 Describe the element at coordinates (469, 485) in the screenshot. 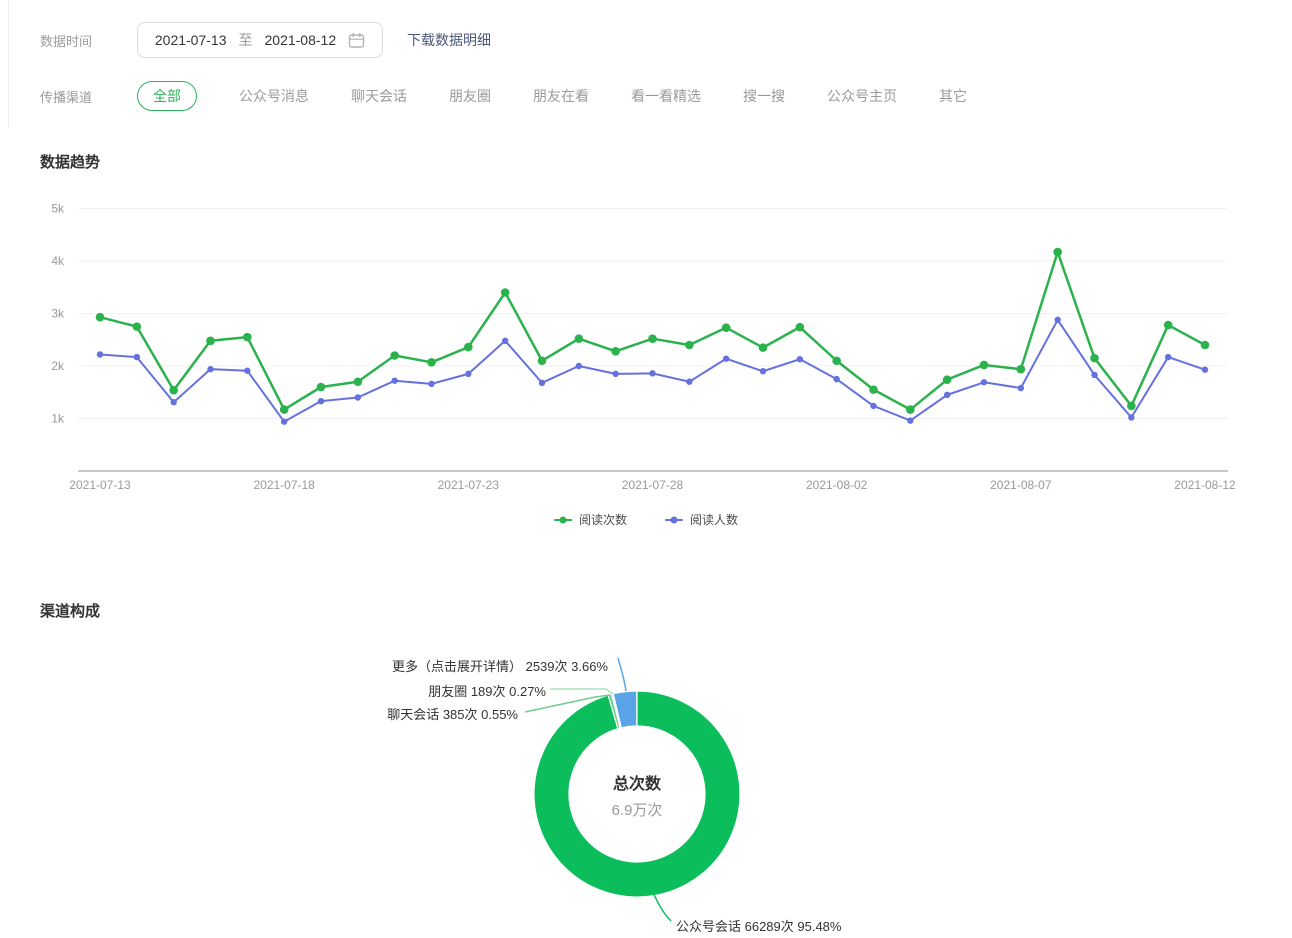

I see `svg-text: 2021-07-23` at that location.